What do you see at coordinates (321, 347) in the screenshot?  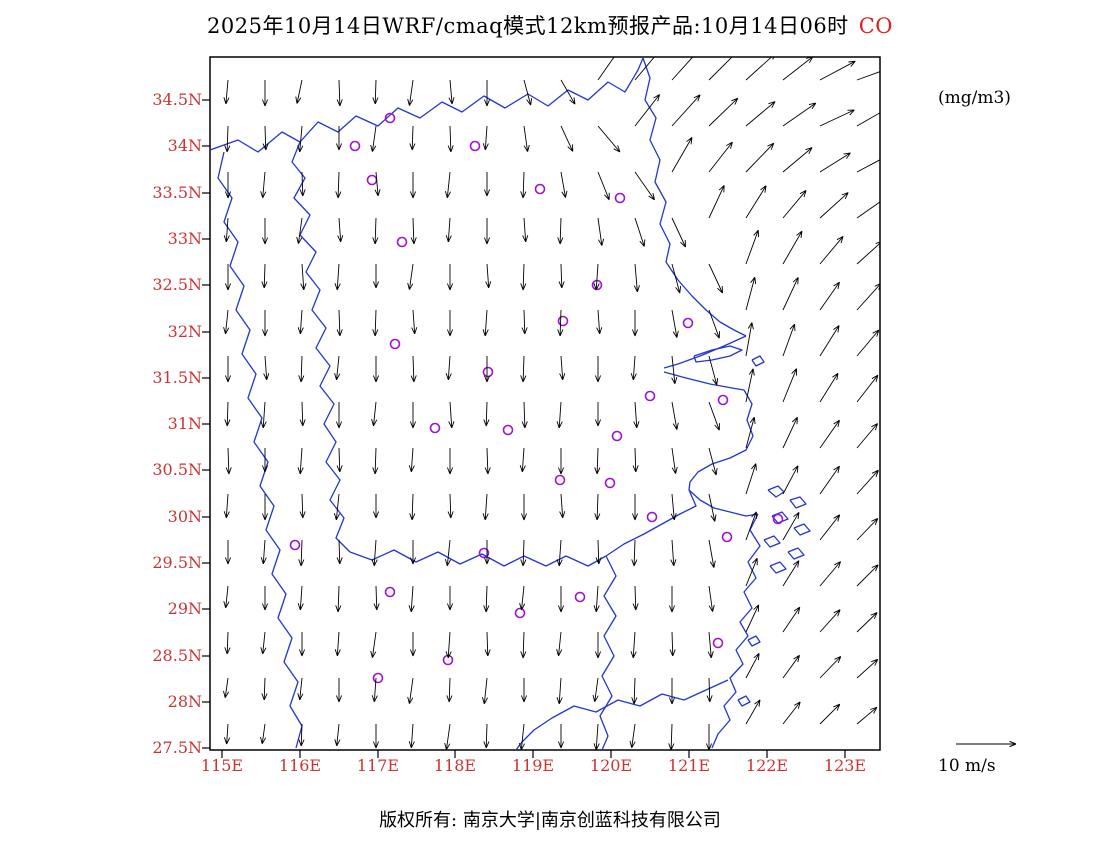 I see `border-jiangsu-anhui` at bounding box center [321, 347].